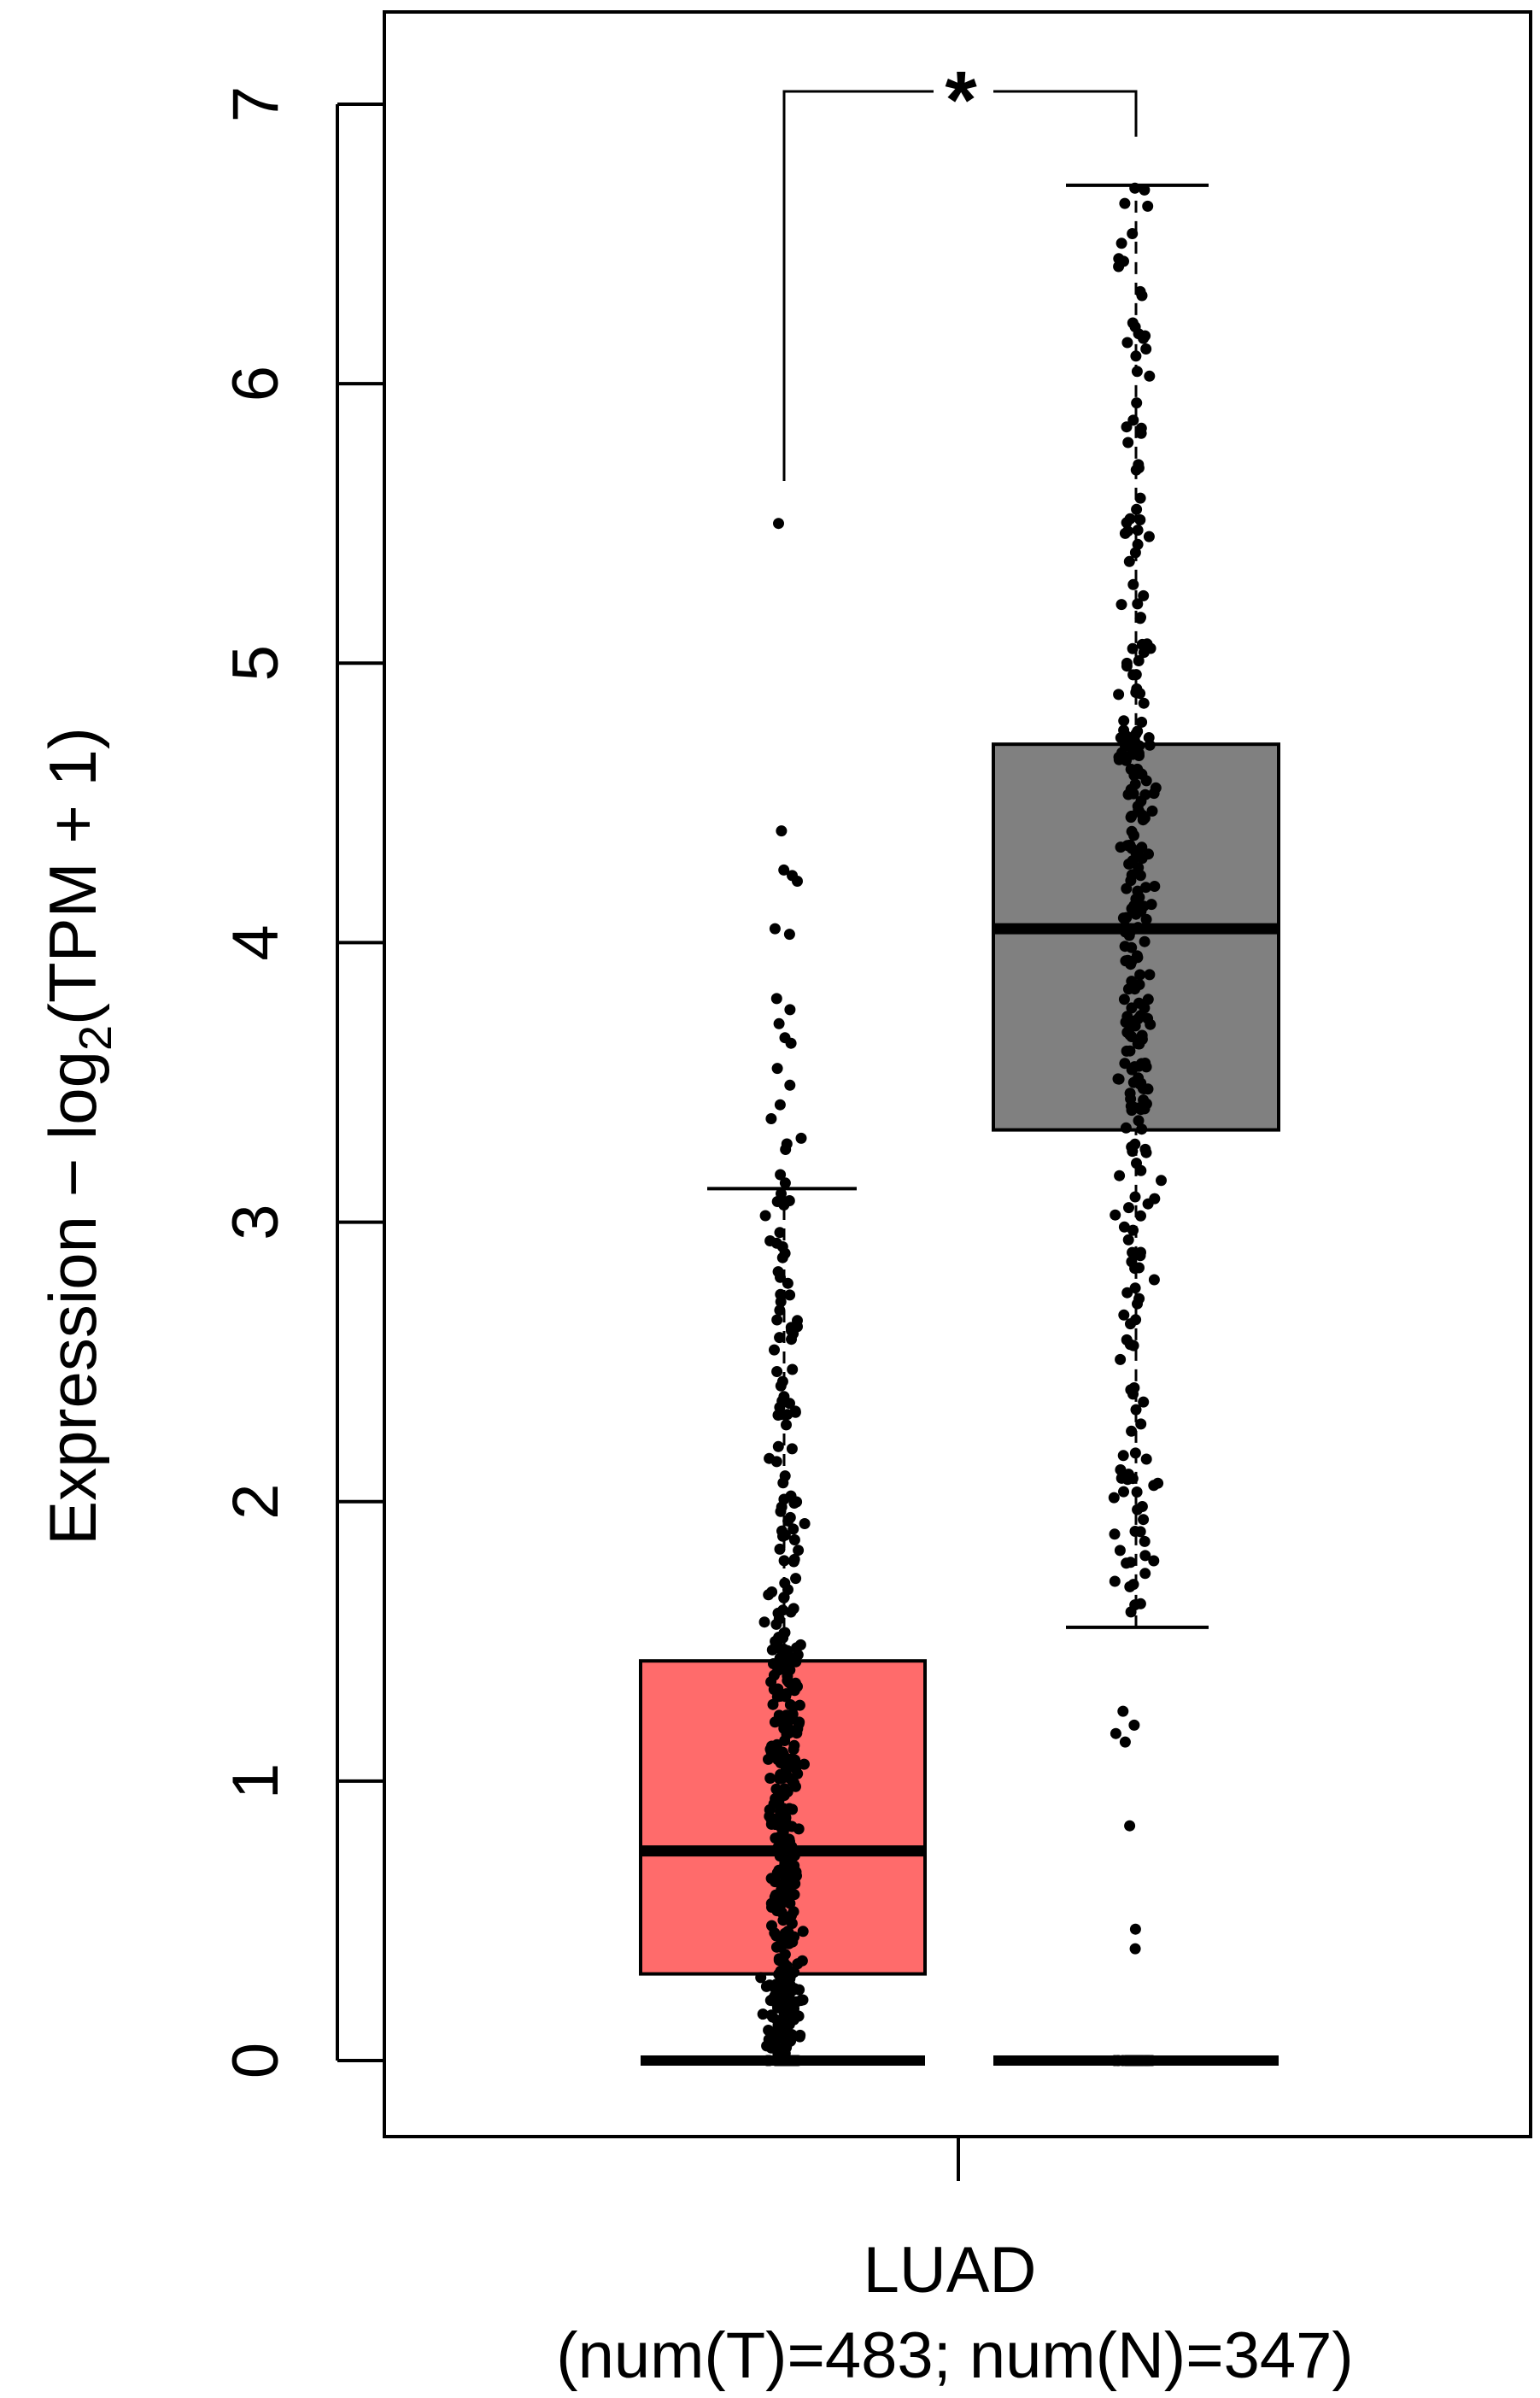 This screenshot has height=2398, width=1540. What do you see at coordinates (950, 2270) in the screenshot?
I see `x-category-label: LUAD` at bounding box center [950, 2270].